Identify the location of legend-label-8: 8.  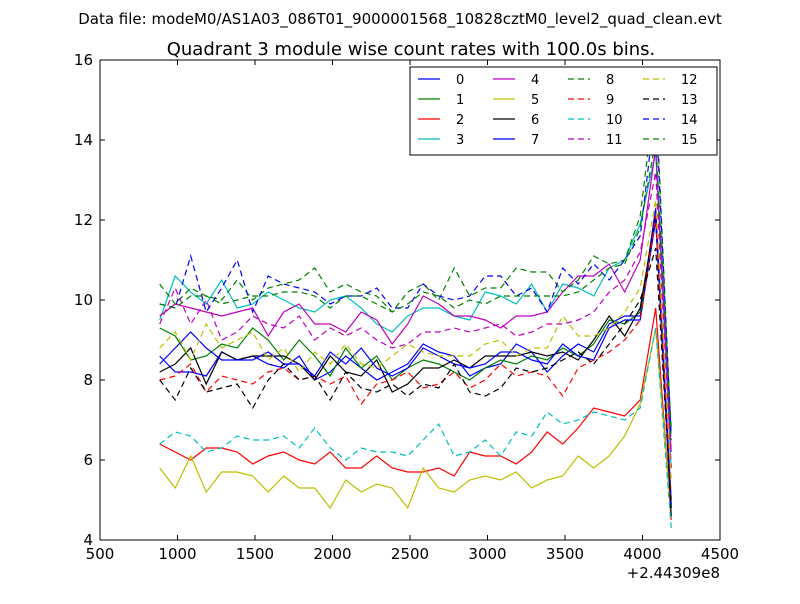
(610, 80).